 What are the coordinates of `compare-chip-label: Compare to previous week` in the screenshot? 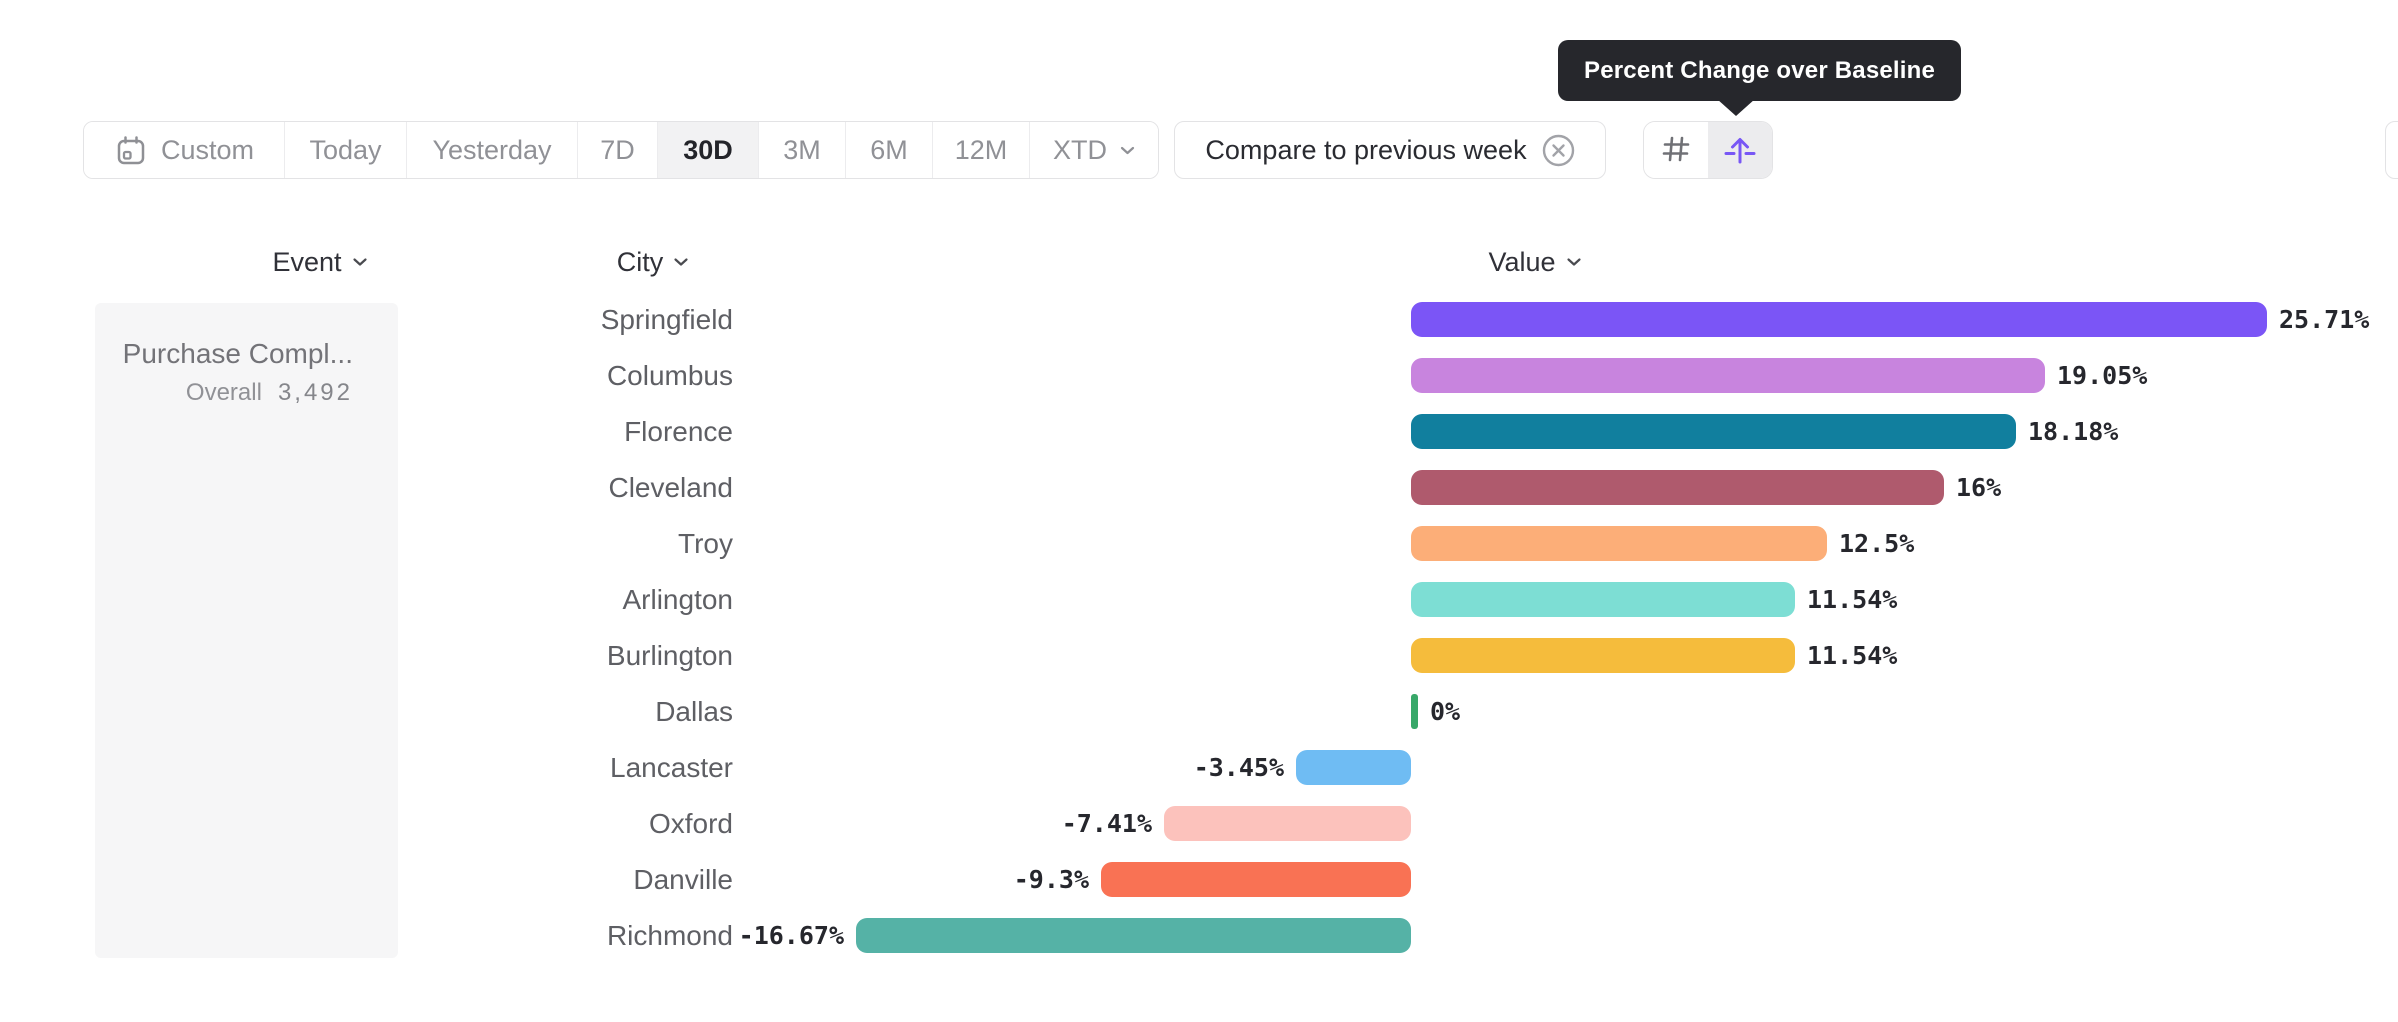 It's located at (1366, 149).